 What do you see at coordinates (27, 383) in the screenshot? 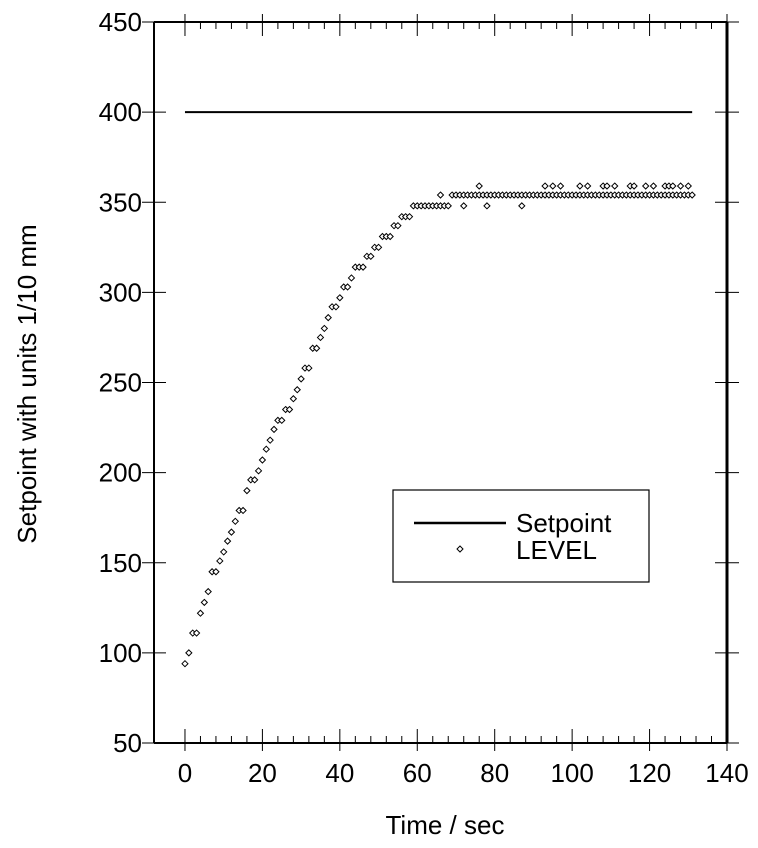
I see `y-axis-title: Setpoint with units 1/10 mm` at bounding box center [27, 383].